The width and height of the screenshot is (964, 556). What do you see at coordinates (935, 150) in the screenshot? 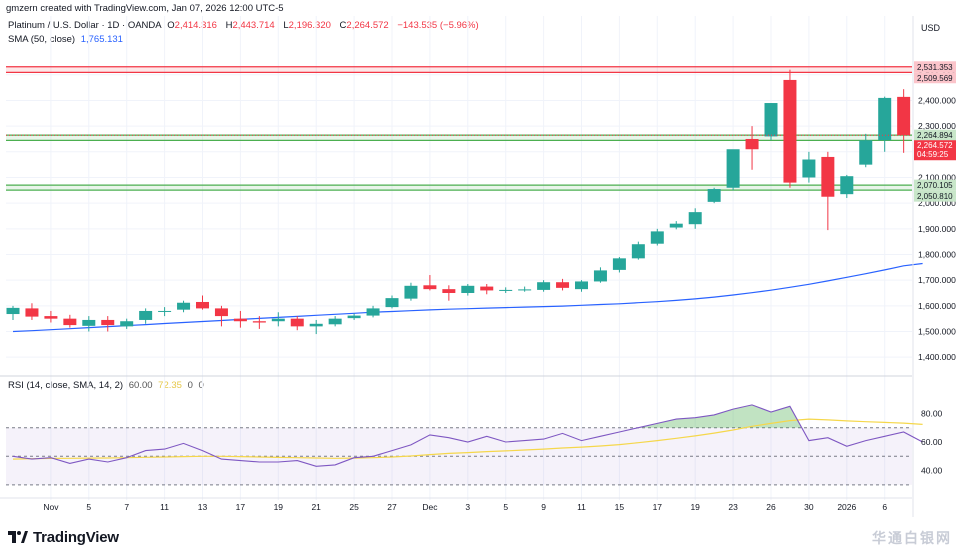
I see `last-price-bg` at bounding box center [935, 150].